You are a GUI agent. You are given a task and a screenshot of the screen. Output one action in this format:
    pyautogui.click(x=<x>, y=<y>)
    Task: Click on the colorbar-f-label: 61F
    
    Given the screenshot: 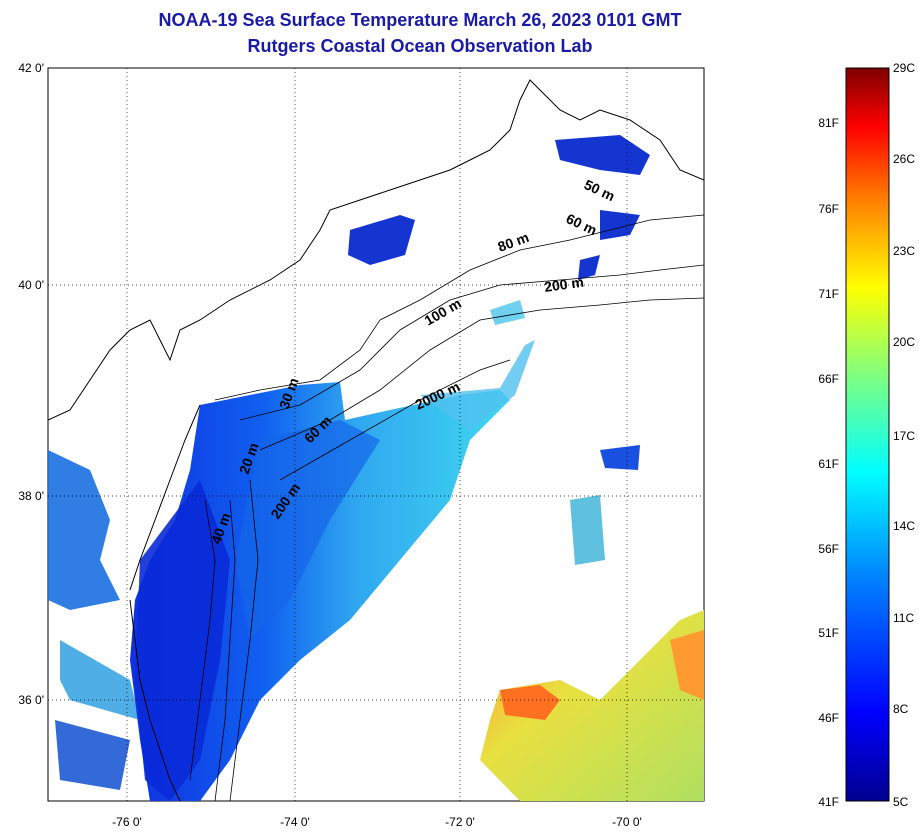 What is the action you would take?
    pyautogui.click(x=828, y=464)
    